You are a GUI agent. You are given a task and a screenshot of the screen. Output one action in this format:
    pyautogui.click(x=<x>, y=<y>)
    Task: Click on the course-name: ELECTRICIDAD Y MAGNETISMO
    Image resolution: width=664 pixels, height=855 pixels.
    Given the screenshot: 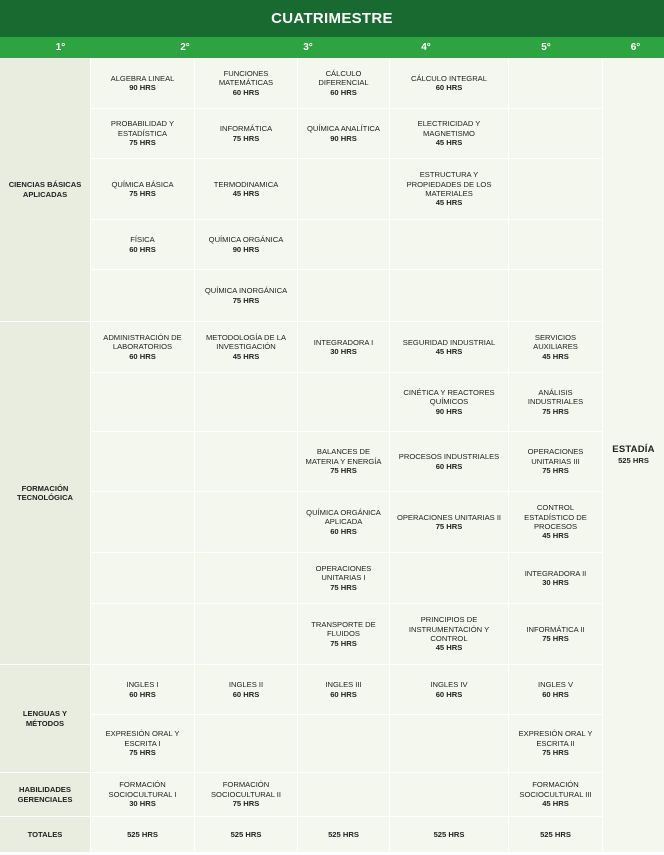 What is the action you would take?
    pyautogui.click(x=449, y=128)
    